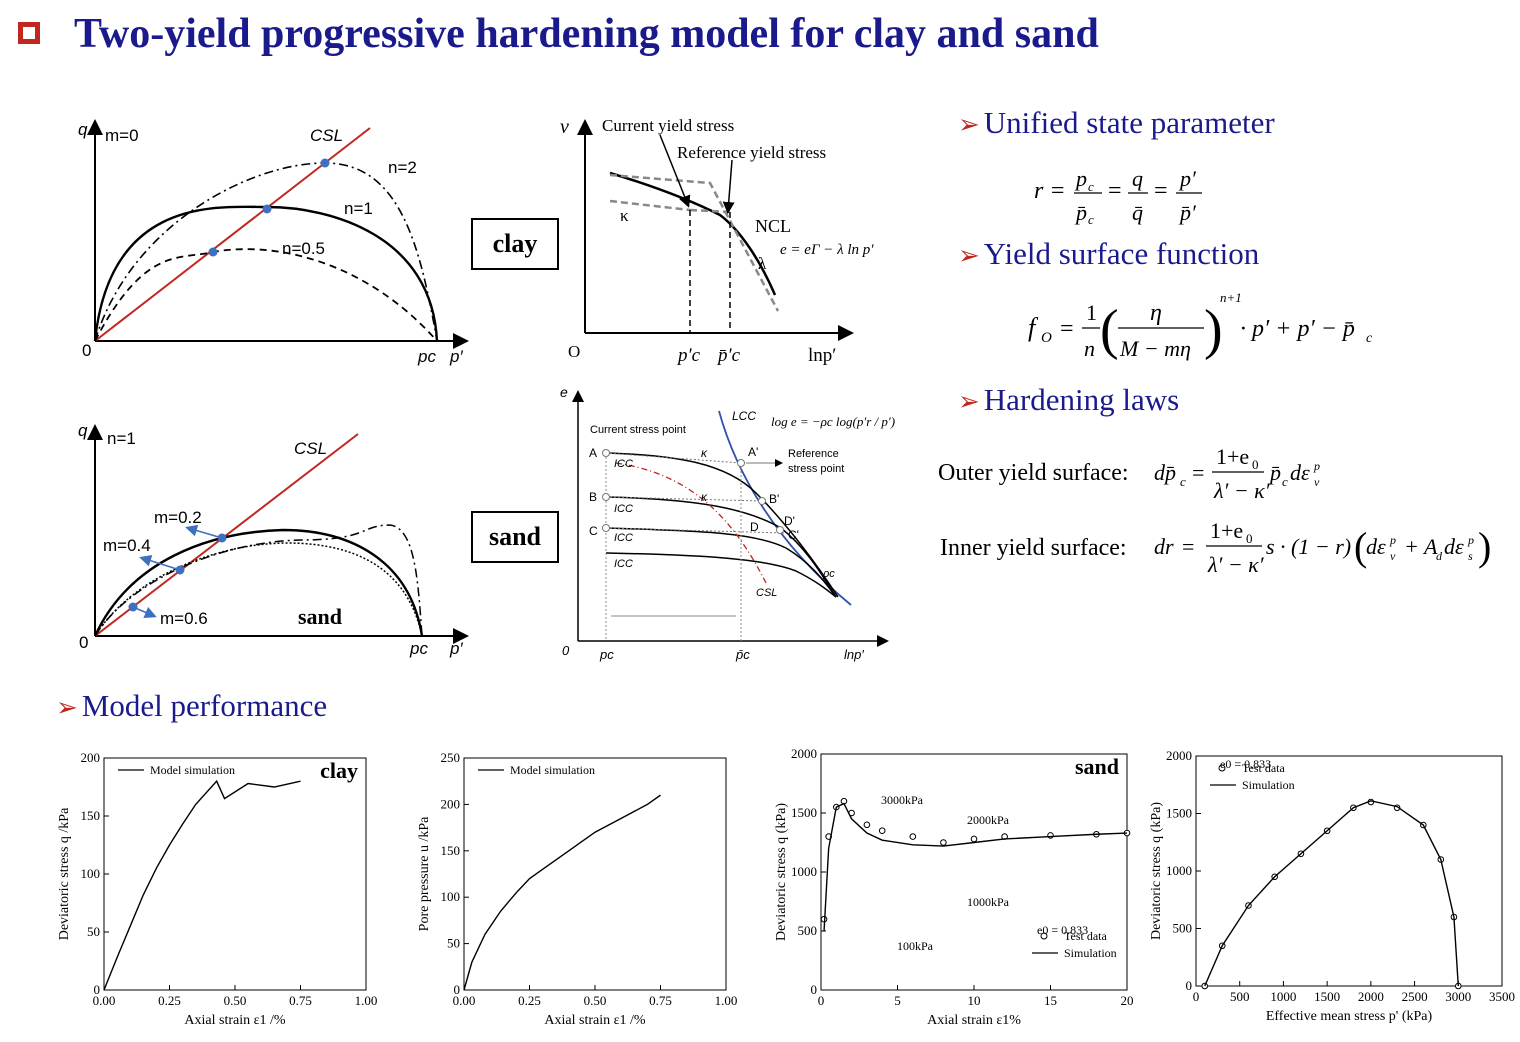 This screenshot has height=1042, width=1520. What do you see at coordinates (1237, 473) in the screenshot?
I see `outer-hardening-equation: dp̄ c = 1+e 0 λ′ − κ′ p̄ c dε pv` at bounding box center [1237, 473].